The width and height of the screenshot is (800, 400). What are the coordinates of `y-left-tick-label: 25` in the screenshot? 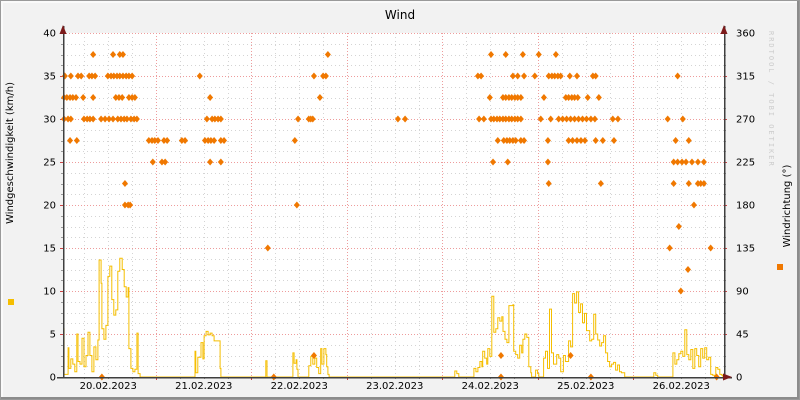 It's located at (49, 163).